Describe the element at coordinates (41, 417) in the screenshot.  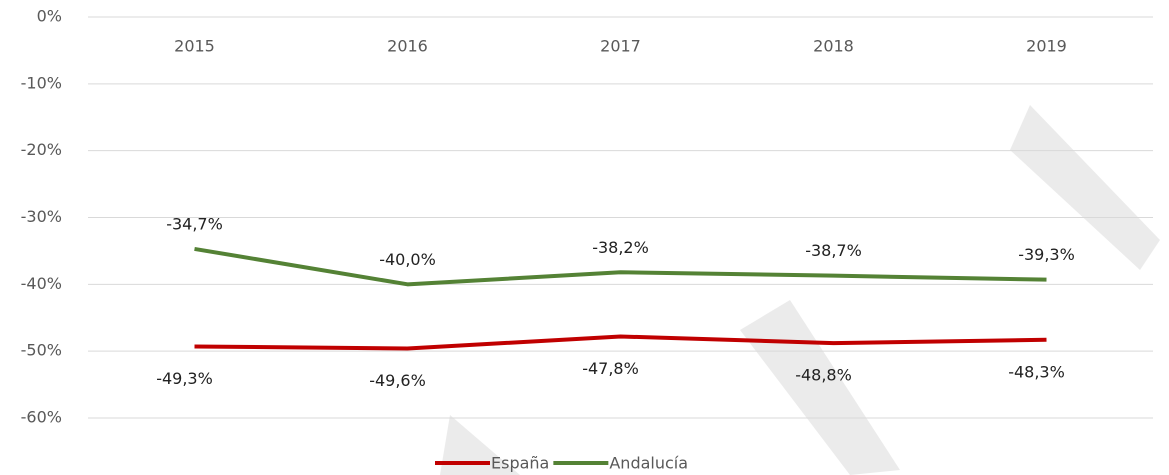
I see `y-tick-label: -60%` at that location.